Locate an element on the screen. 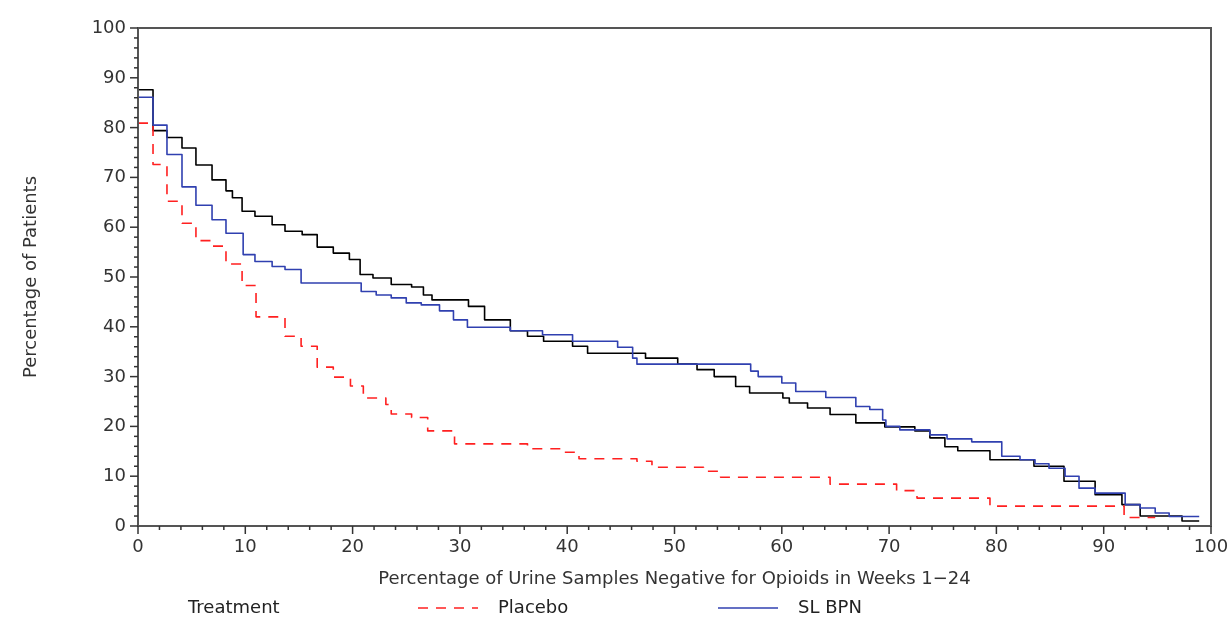  x-tick-label: 60 is located at coordinates (782, 545).